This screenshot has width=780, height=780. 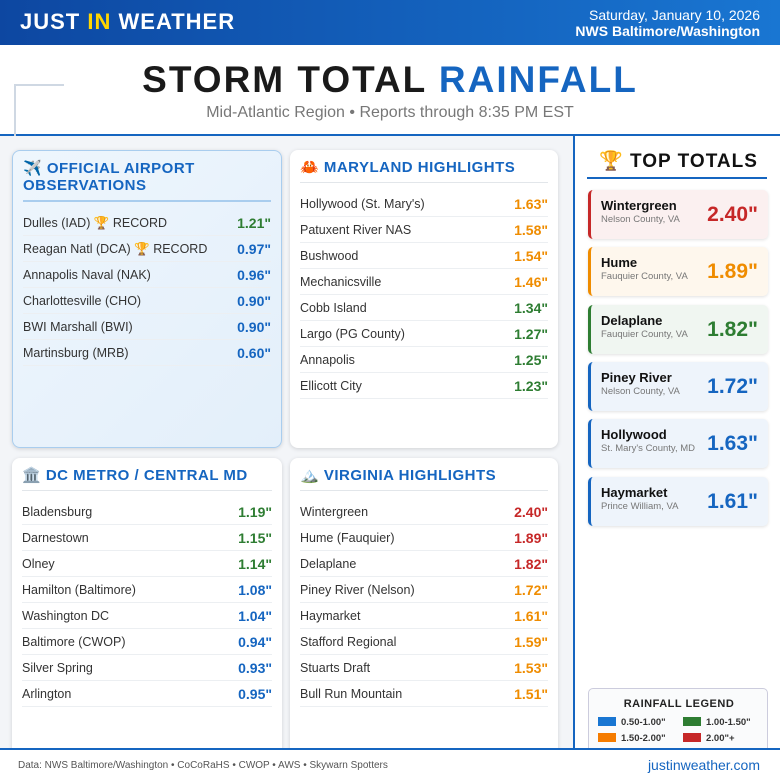 What do you see at coordinates (348, 642) in the screenshot?
I see `location: Stafford Regional` at bounding box center [348, 642].